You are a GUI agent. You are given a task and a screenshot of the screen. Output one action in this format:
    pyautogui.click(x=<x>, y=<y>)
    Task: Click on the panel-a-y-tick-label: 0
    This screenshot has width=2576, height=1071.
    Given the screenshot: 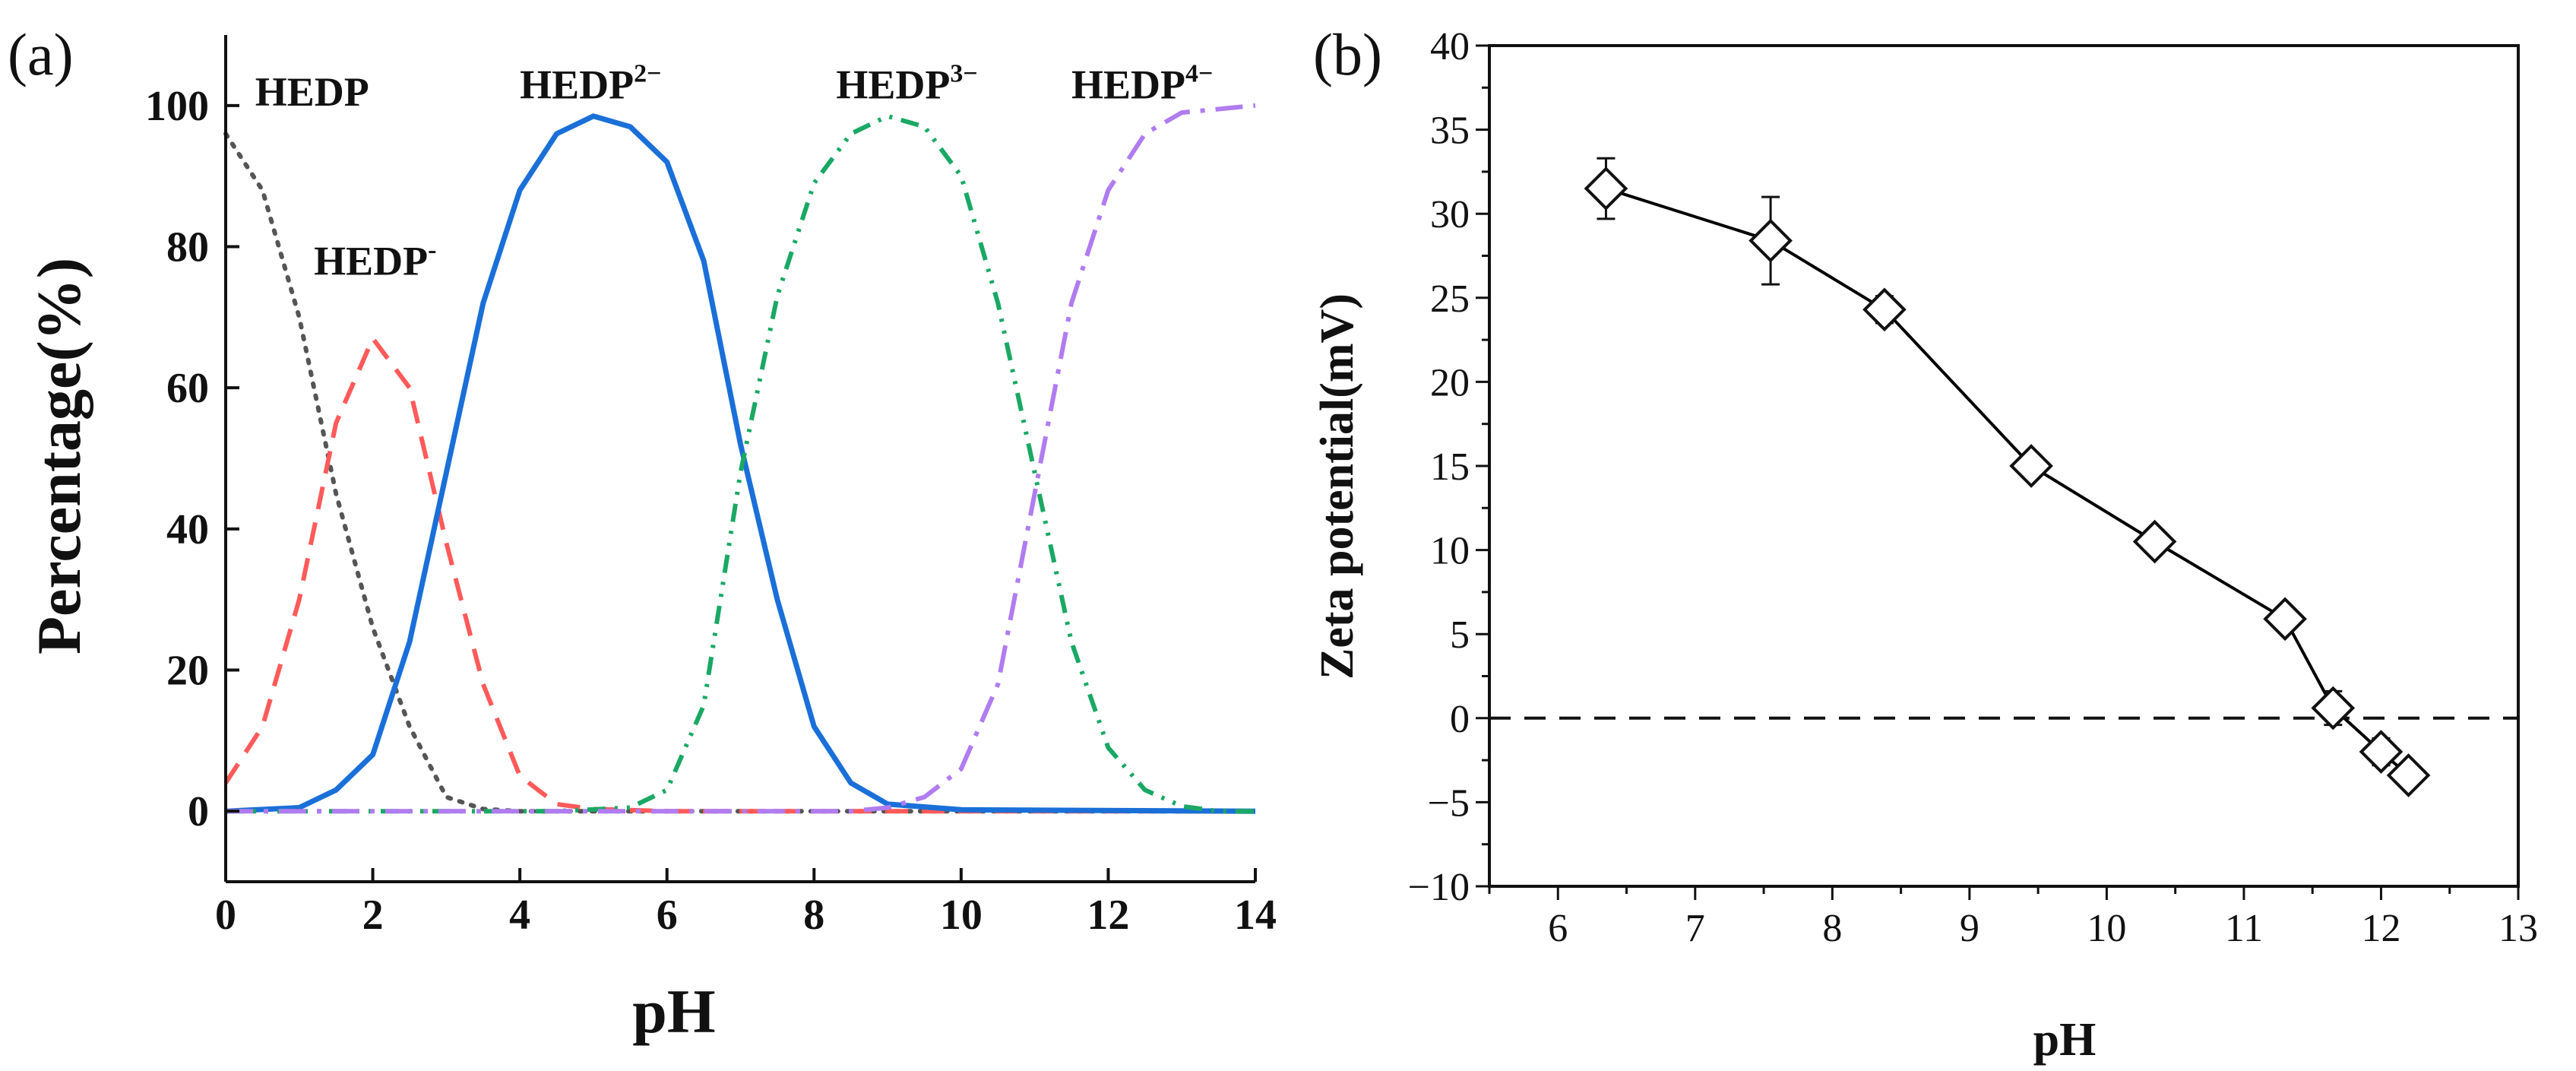 What is the action you would take?
    pyautogui.click(x=199, y=811)
    